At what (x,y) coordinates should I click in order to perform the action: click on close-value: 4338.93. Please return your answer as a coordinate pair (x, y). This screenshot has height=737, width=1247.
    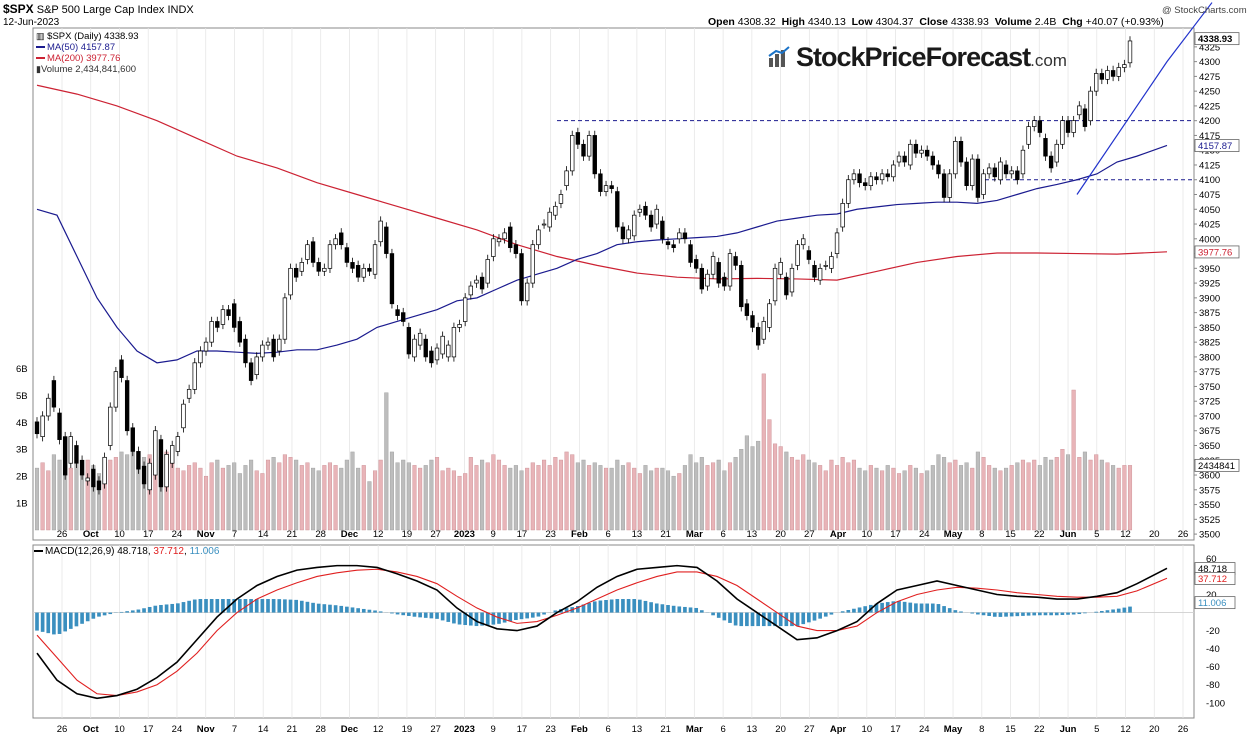
    Looking at the image, I should click on (969, 22).